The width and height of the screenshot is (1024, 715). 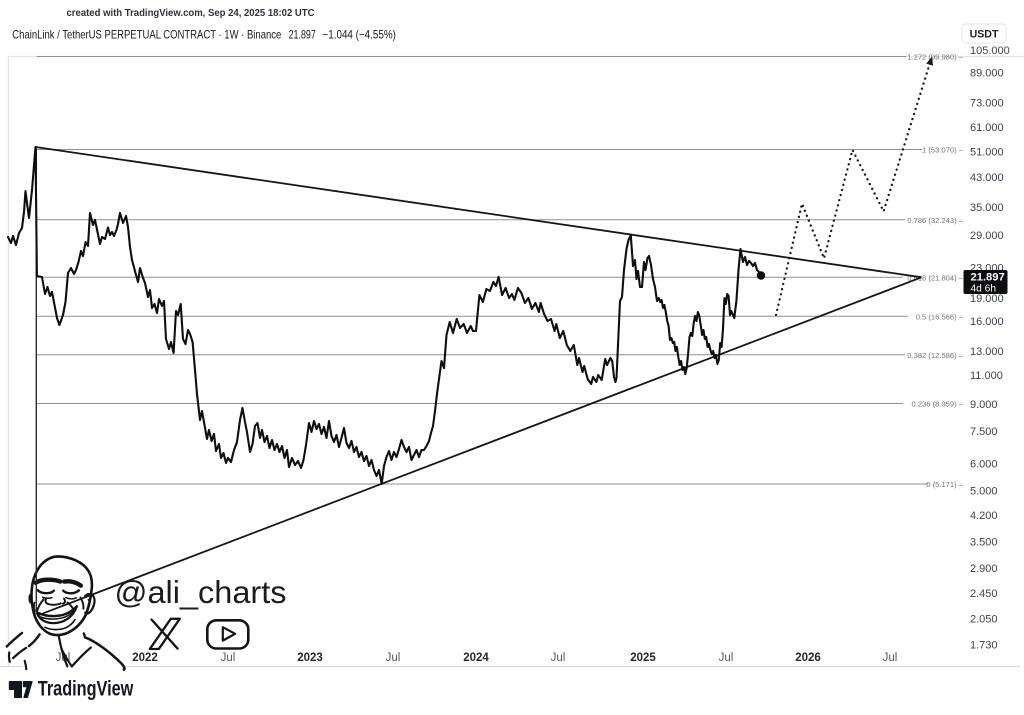 I want to click on svg-text: 0.236 (8.959) –, so click(x=937, y=404).